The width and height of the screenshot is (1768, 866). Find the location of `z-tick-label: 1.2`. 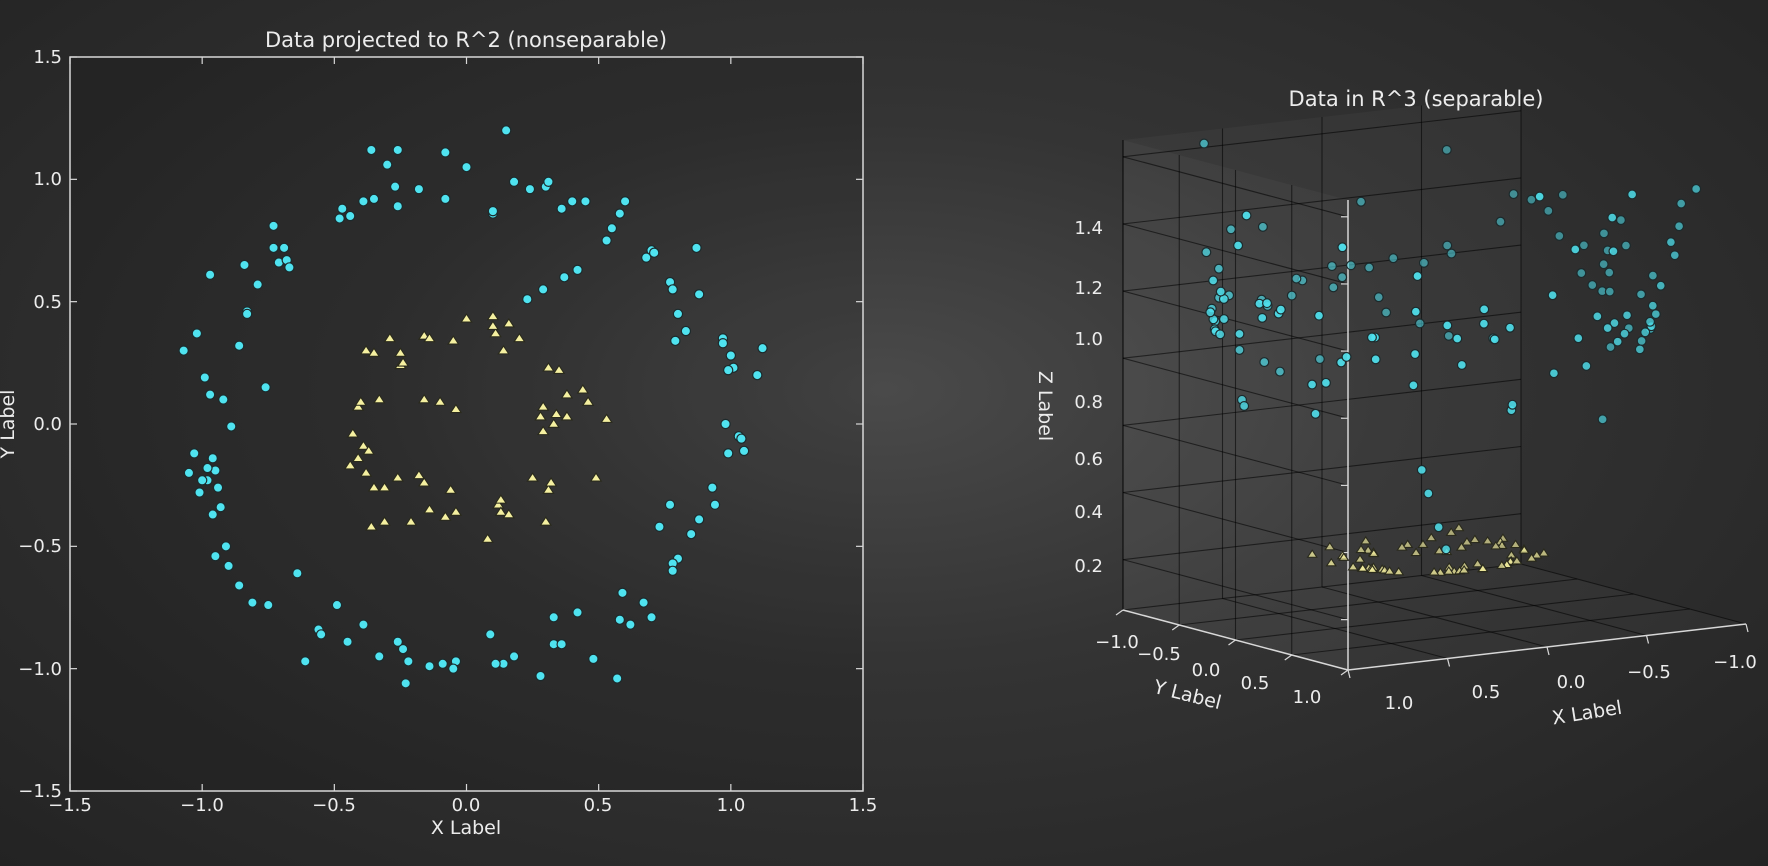

z-tick-label: 1.2 is located at coordinates (1088, 288).